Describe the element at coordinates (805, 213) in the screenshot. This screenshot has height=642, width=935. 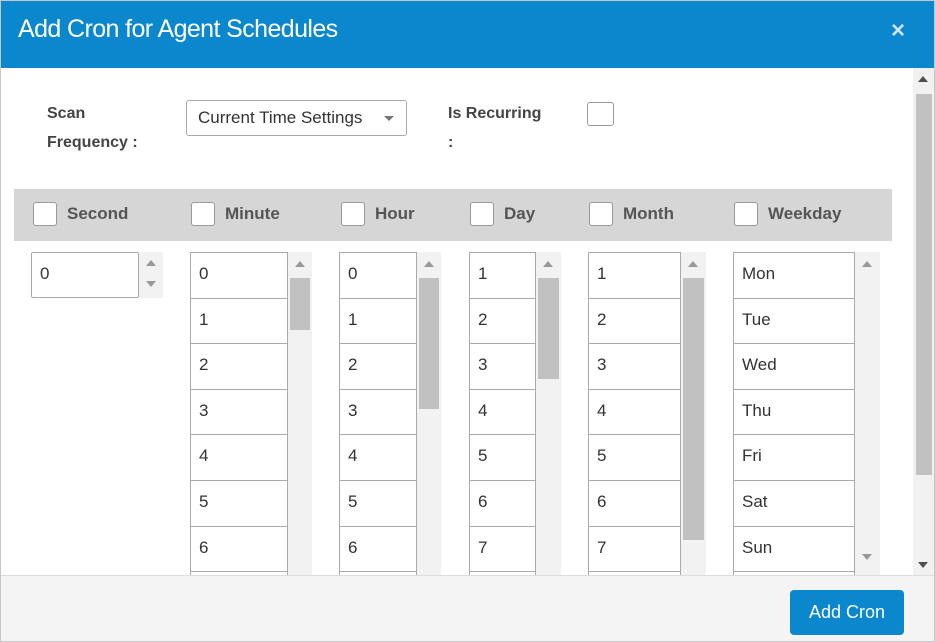
I see `column-name: Weekday` at that location.